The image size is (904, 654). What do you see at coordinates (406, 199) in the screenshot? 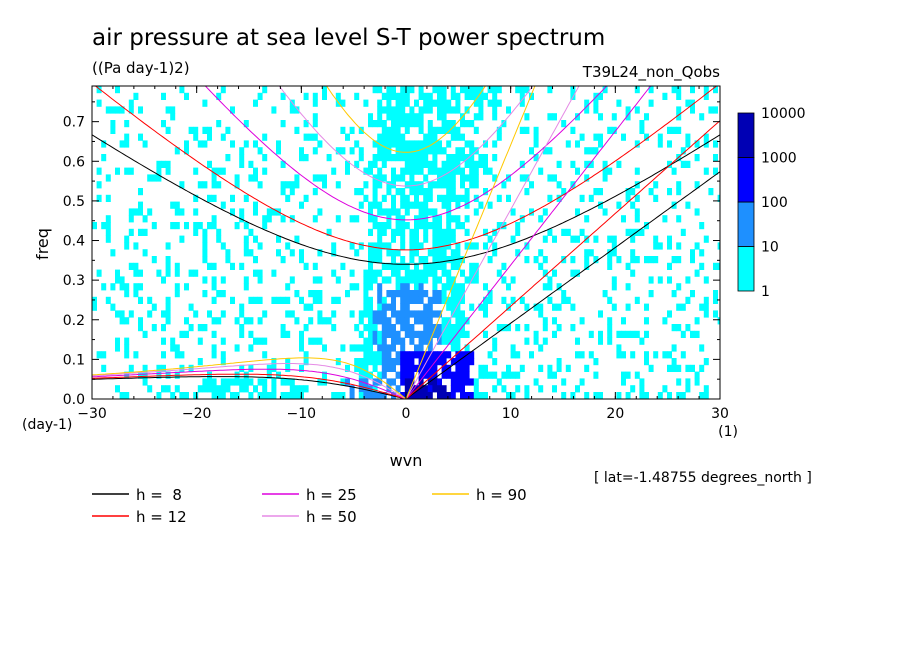
I see `gravity-curve` at bounding box center [406, 199].